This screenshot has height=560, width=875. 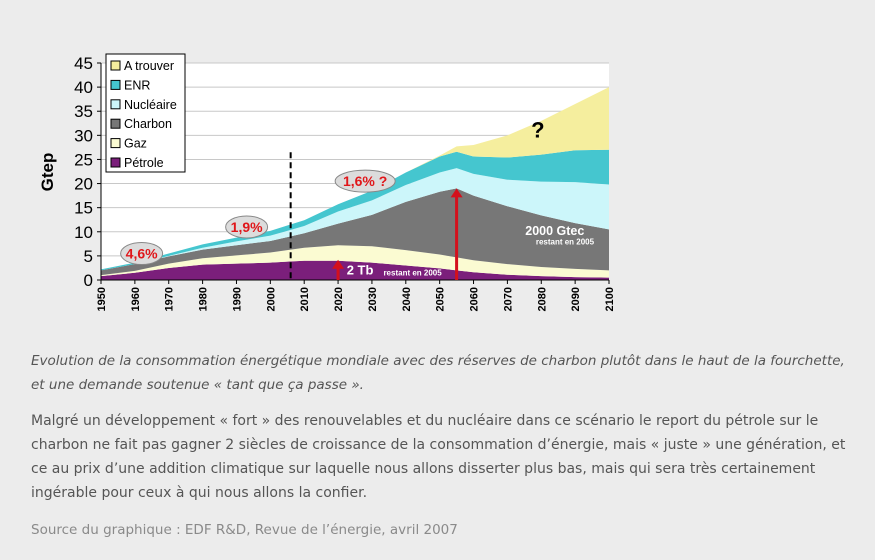 What do you see at coordinates (83, 184) in the screenshot?
I see `y-tick-label: 20` at bounding box center [83, 184].